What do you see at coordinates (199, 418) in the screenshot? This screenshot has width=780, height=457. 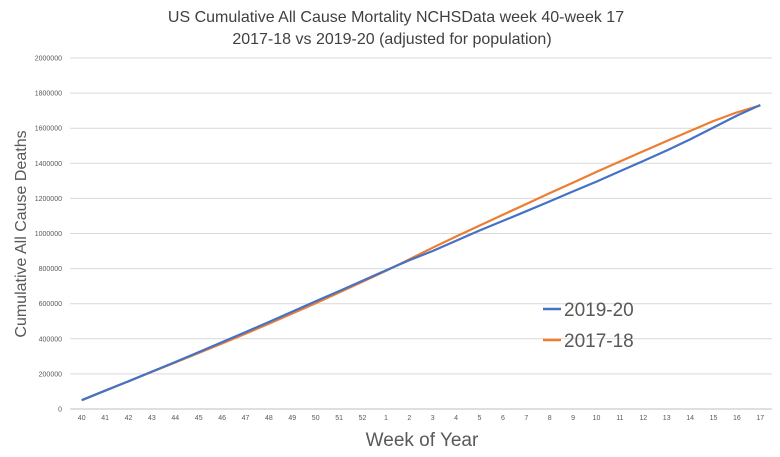 I see `x-tick-label: 45` at bounding box center [199, 418].